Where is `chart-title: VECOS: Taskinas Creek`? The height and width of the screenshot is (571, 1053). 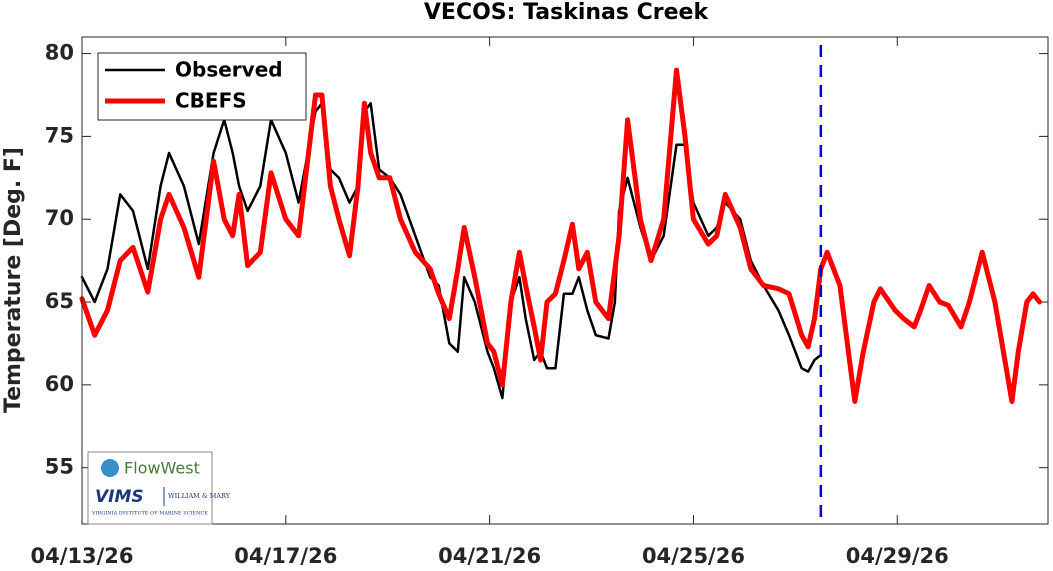 chart-title: VECOS: Taskinas Creek is located at coordinates (567, 12).